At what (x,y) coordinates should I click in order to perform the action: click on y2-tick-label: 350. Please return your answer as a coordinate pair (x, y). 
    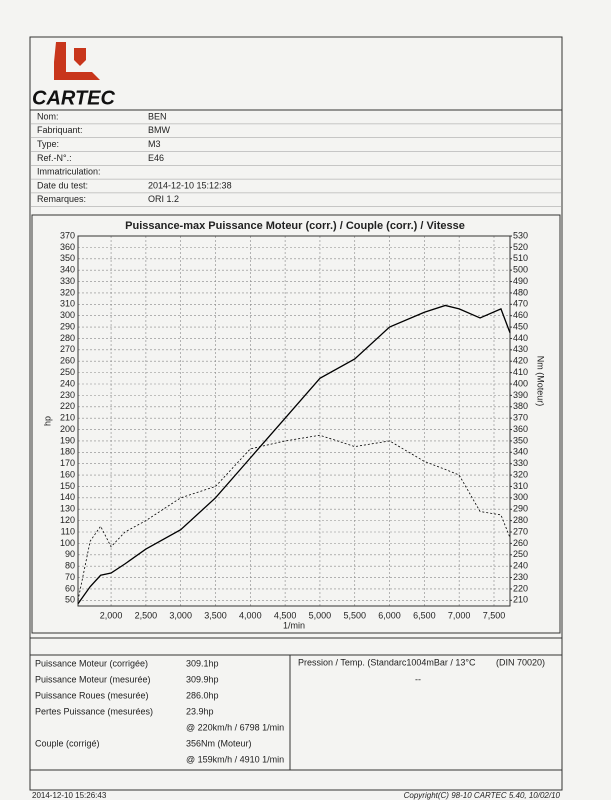
    Looking at the image, I should click on (520, 440).